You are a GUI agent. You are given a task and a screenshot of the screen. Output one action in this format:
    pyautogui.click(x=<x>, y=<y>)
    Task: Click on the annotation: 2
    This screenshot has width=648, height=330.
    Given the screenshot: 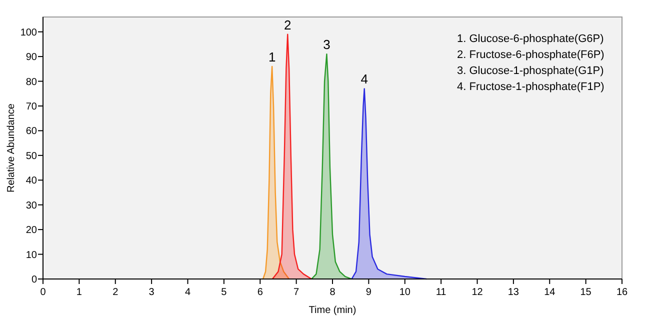 What is the action you would take?
    pyautogui.click(x=288, y=24)
    